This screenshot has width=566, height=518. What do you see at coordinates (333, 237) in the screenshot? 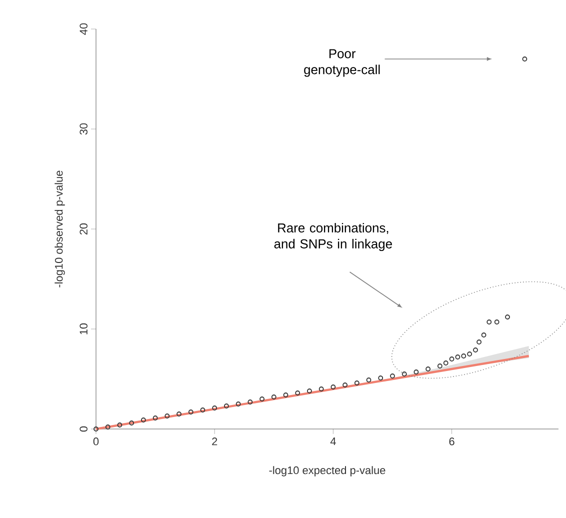
I see `annotation: Rare combinations, and SNPs in linkage` at bounding box center [333, 237].